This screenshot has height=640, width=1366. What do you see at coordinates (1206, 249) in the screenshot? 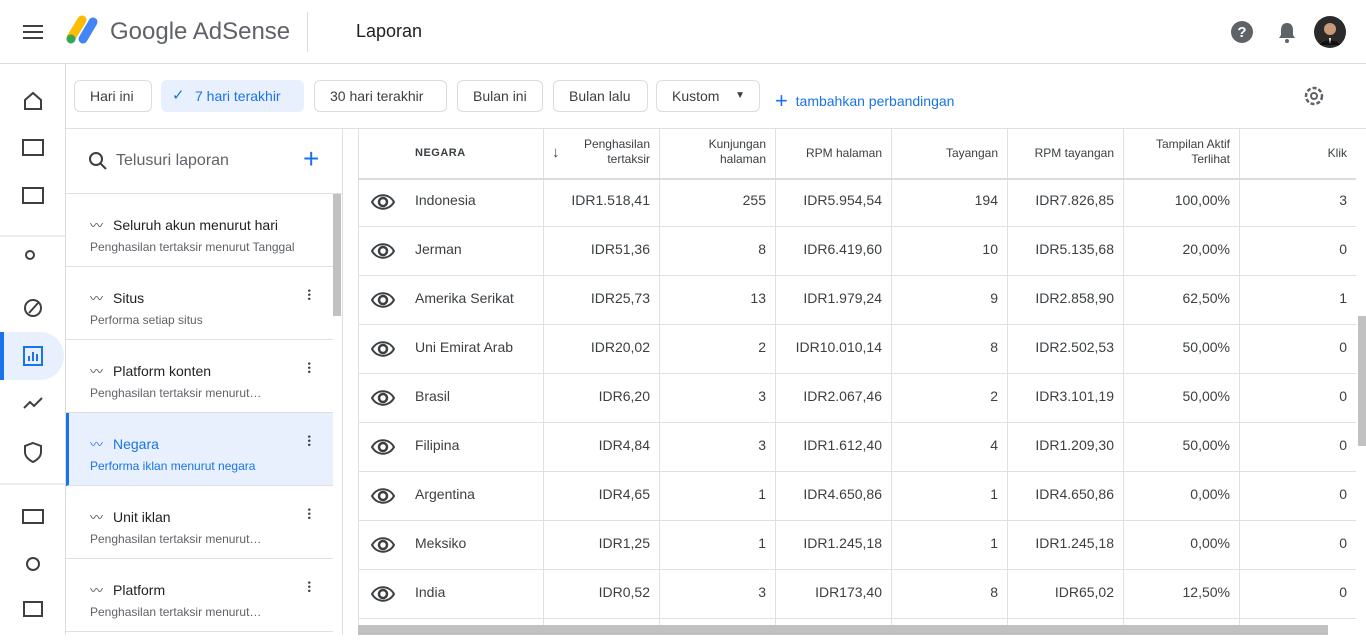
I see `table-cell: 20,00%` at bounding box center [1206, 249].